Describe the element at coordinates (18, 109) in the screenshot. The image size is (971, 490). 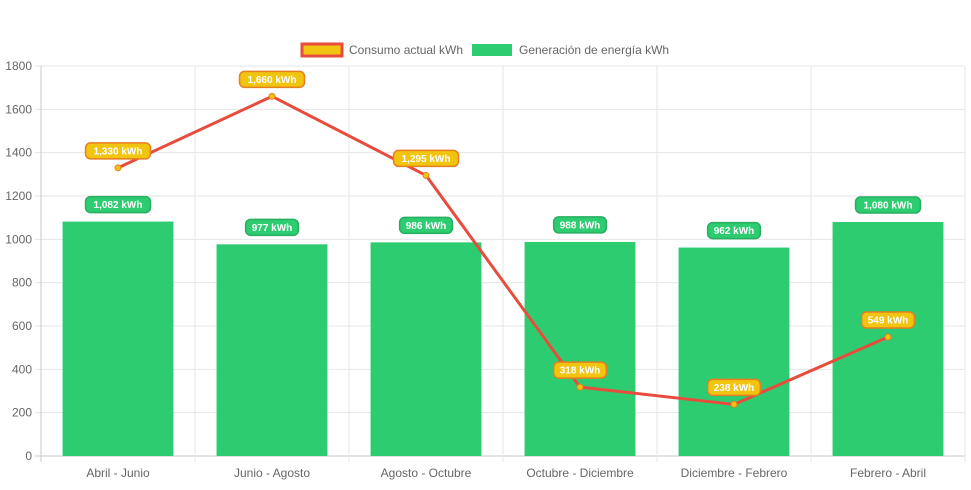
I see `y-tick-label: 1600` at that location.